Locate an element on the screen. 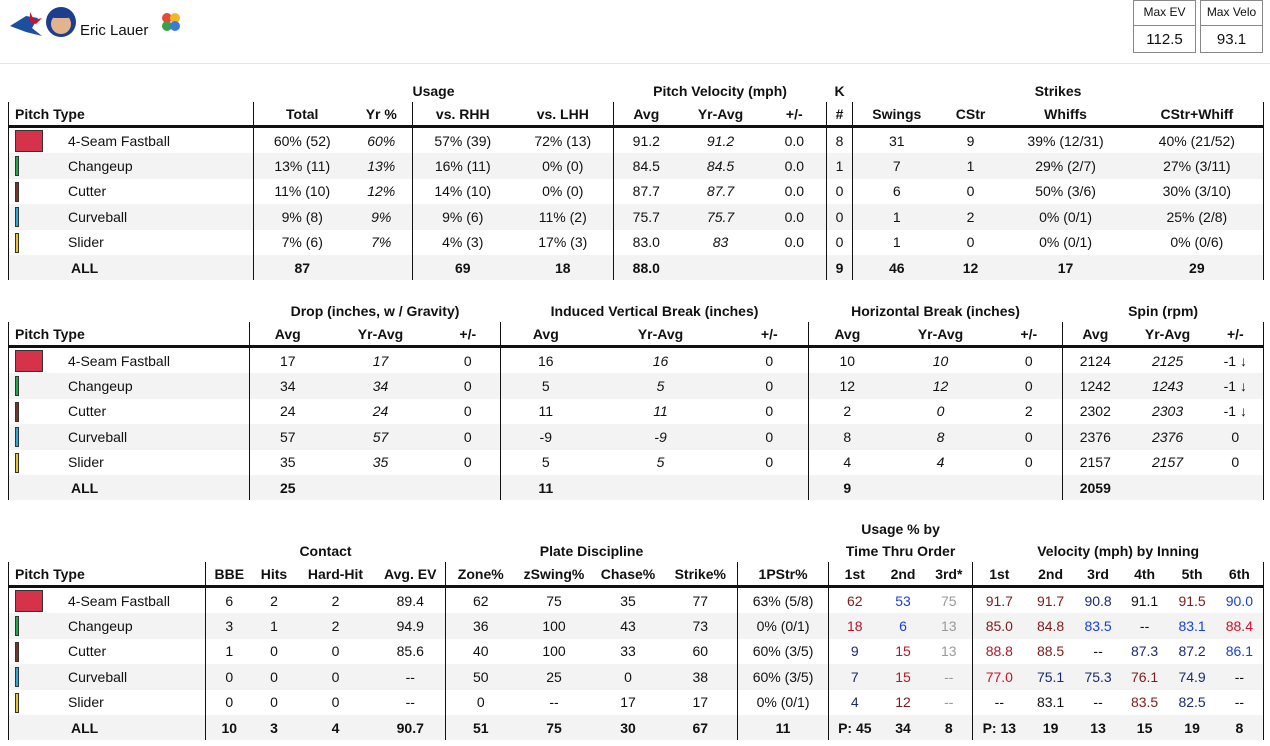  stat-label: Max EV is located at coordinates (1164, 13).